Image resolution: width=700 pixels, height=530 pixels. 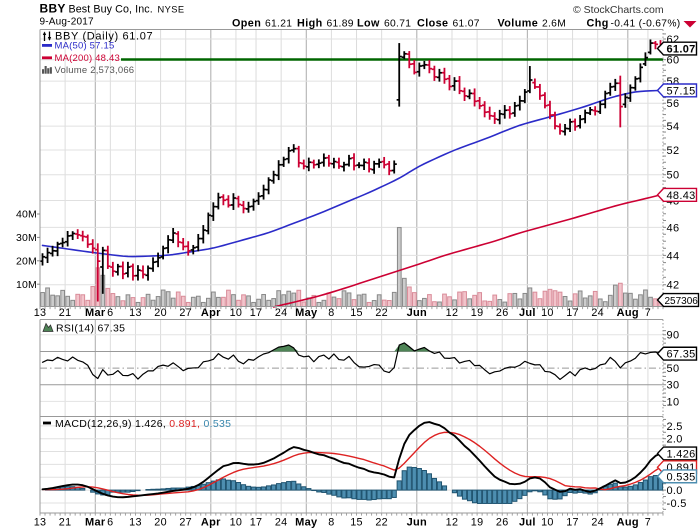 I want to click on svg-text: RSI(14) 67.35, so click(x=90, y=329).